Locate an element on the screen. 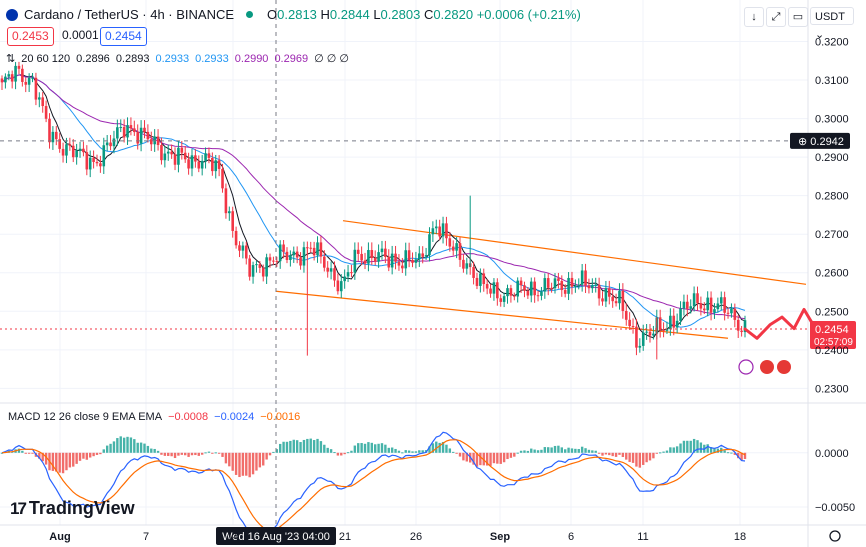 This screenshot has width=866, height=547. time-tick-label: 18 is located at coordinates (740, 537).